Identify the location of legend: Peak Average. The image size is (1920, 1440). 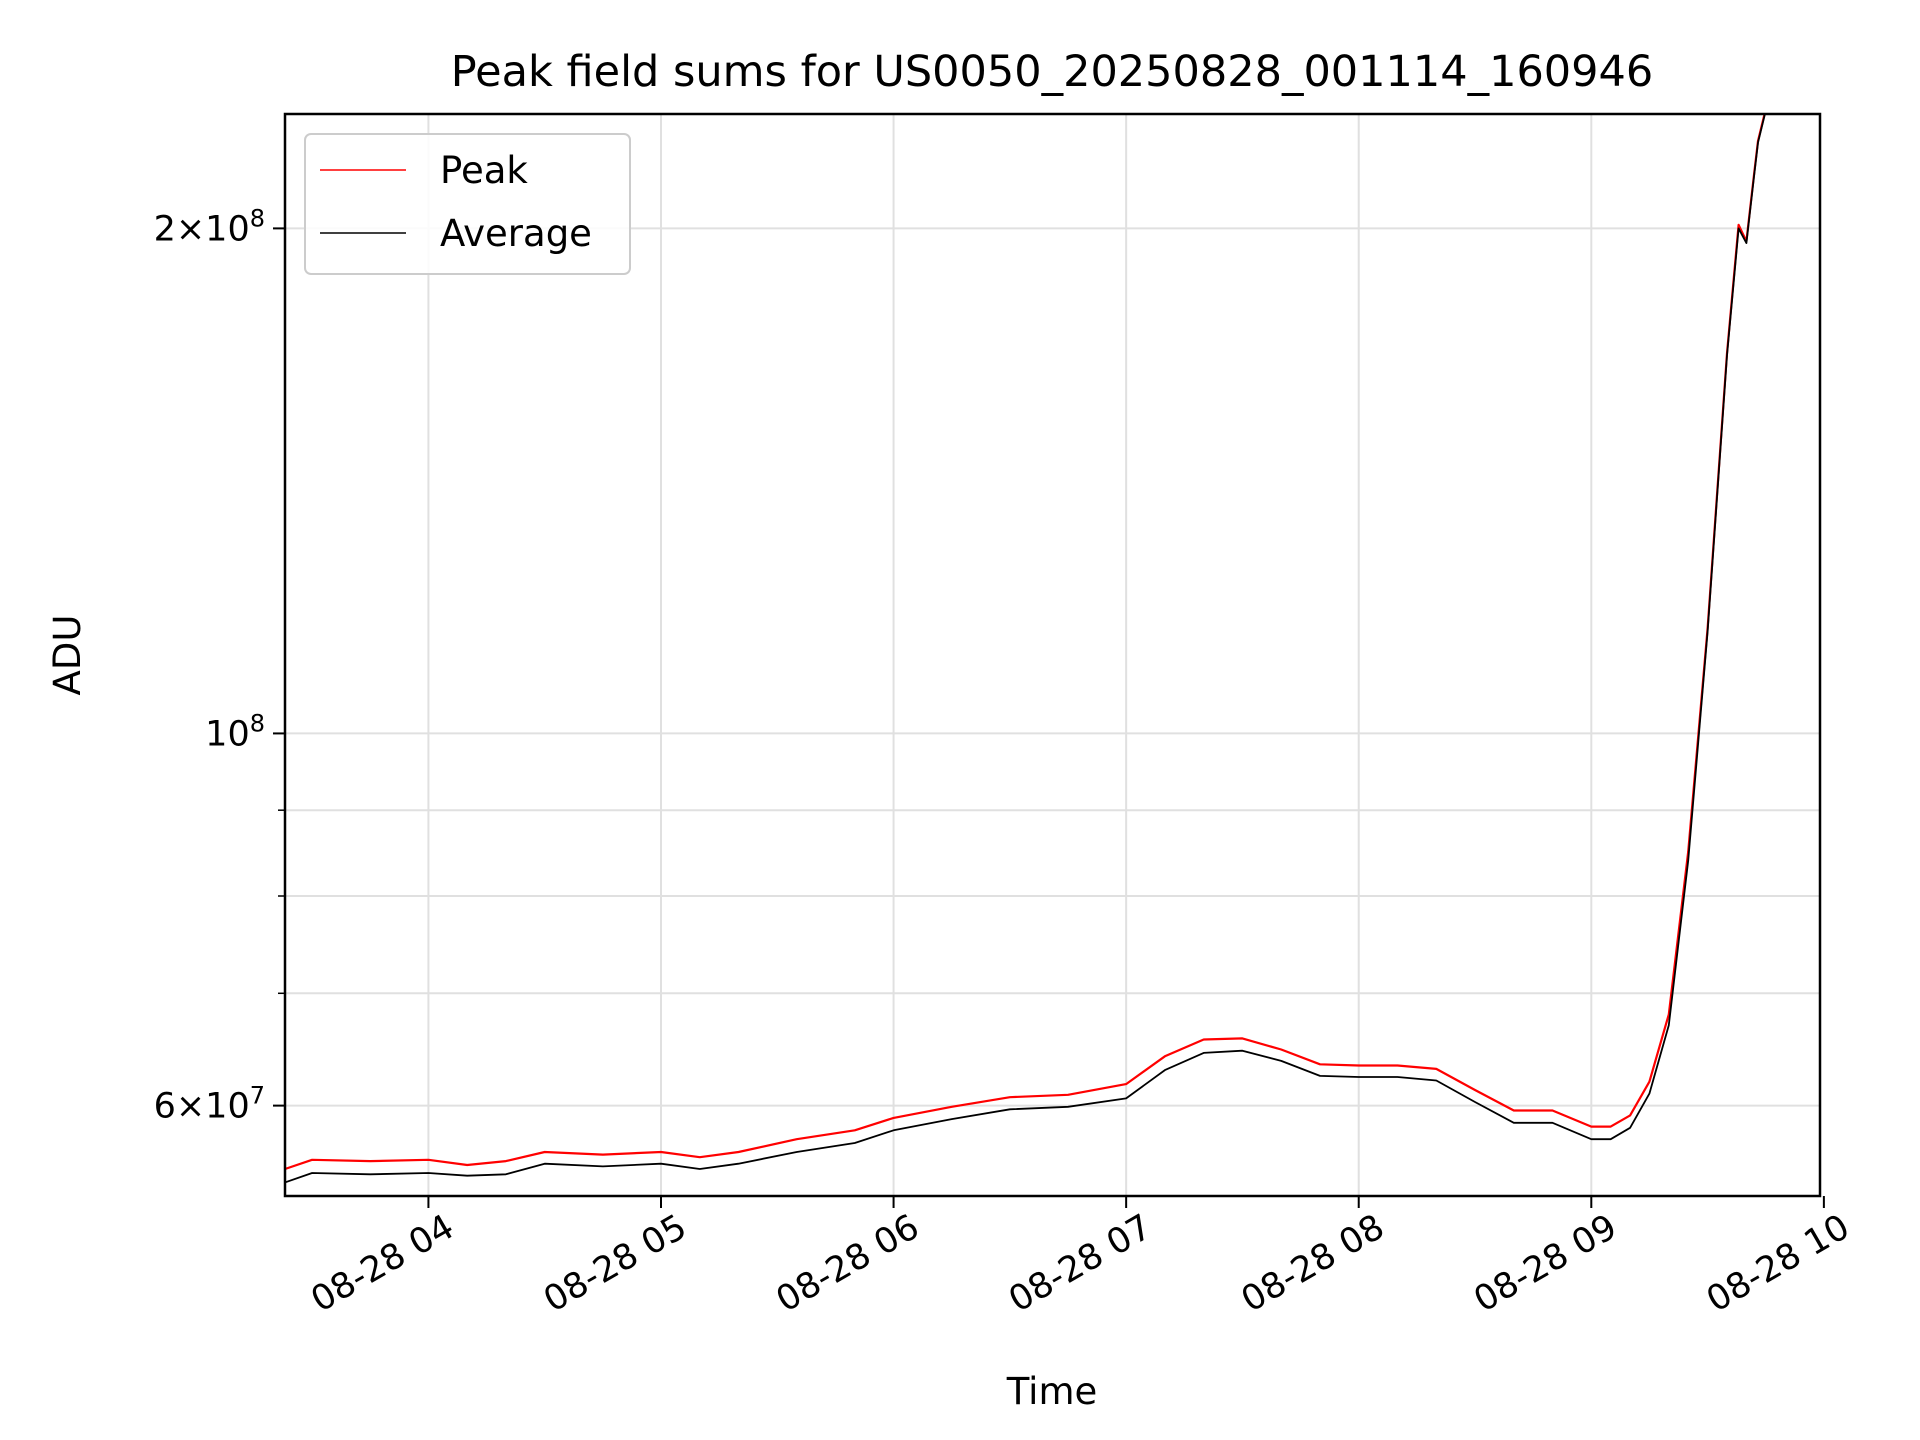
(467, 204).